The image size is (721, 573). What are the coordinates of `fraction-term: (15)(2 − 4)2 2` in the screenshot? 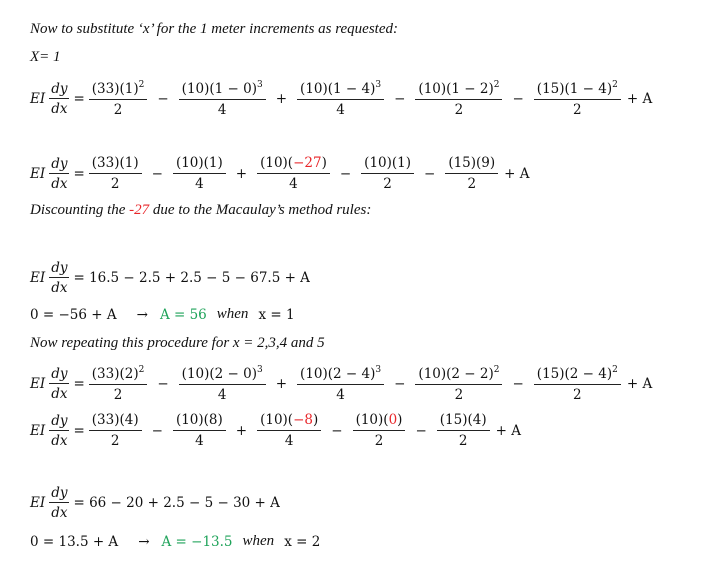 It's located at (577, 384).